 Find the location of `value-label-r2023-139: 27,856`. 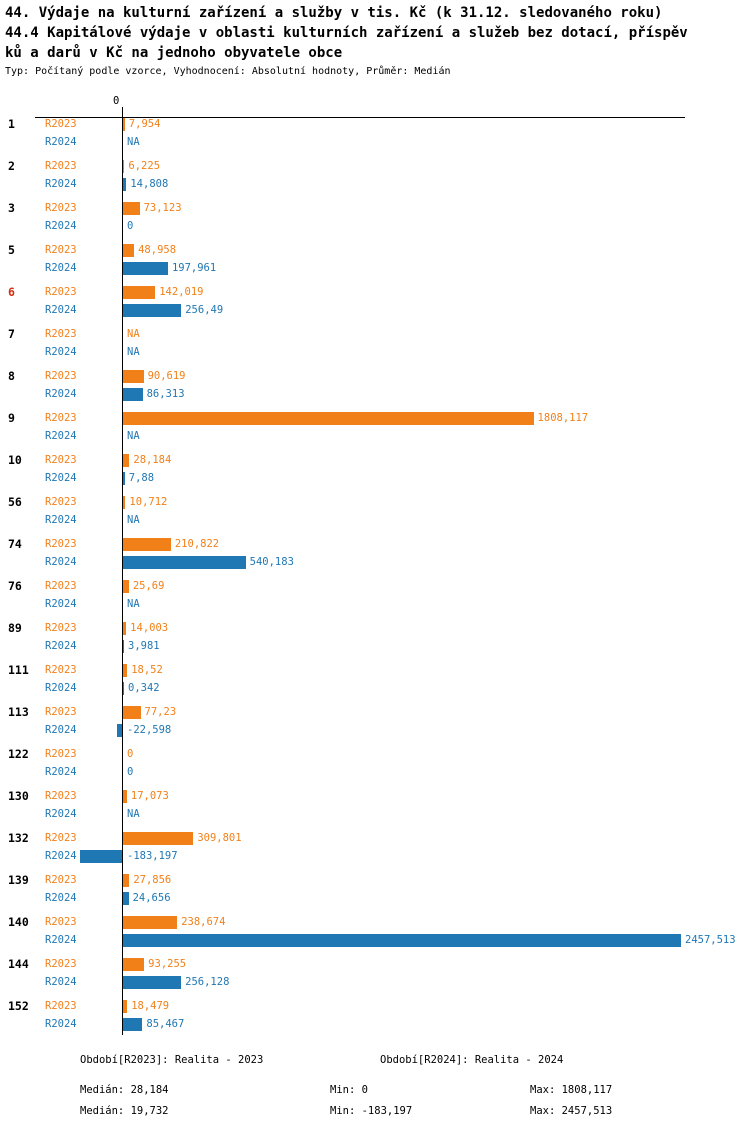

value-label-r2023-139: 27,856 is located at coordinates (152, 880).